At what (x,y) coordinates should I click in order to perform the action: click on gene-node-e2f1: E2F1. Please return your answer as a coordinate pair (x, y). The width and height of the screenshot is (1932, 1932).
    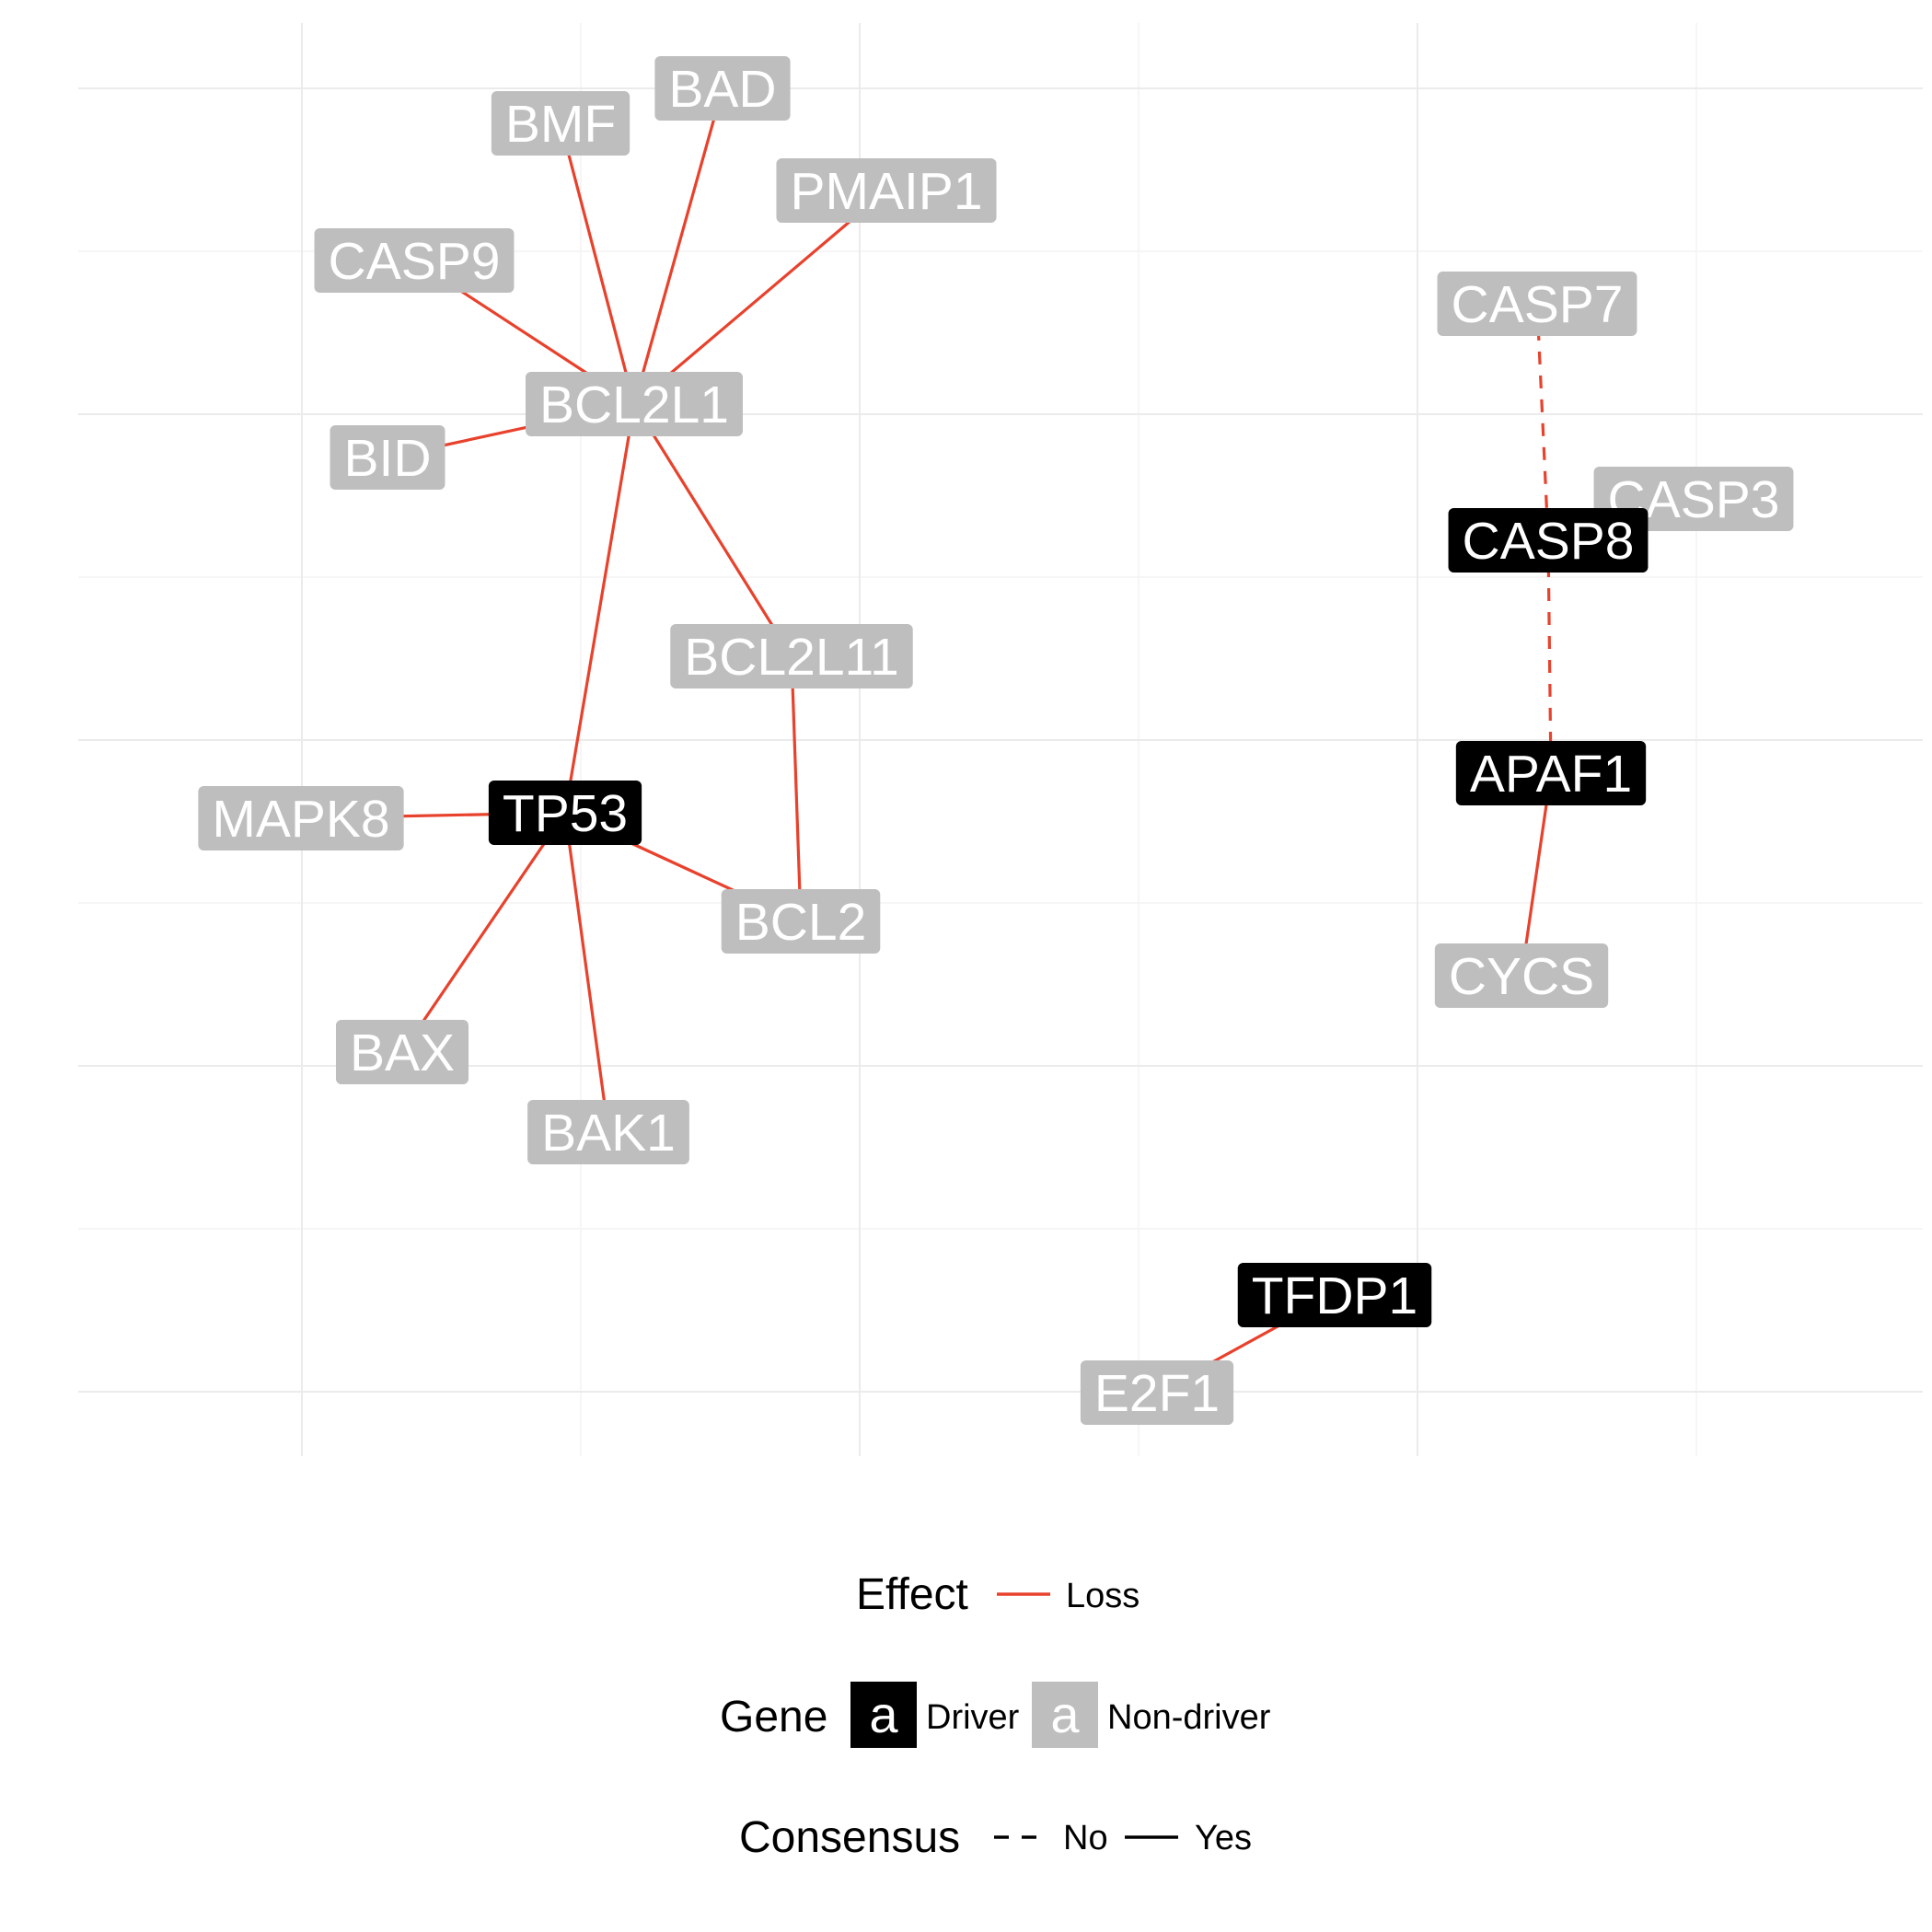
    Looking at the image, I should click on (1157, 1392).